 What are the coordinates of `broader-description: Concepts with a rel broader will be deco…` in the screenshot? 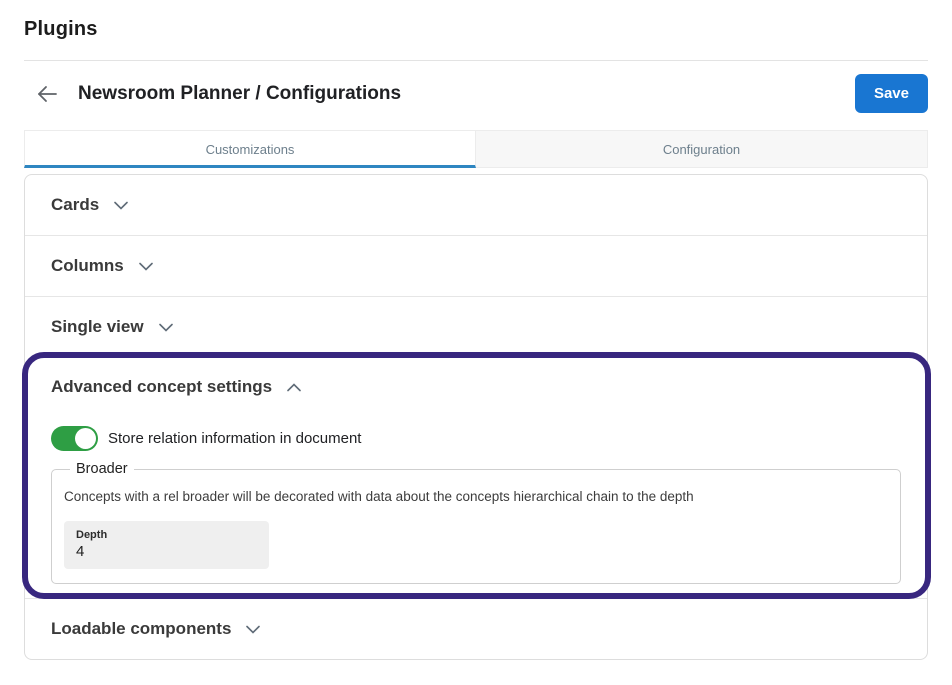 It's located at (379, 496).